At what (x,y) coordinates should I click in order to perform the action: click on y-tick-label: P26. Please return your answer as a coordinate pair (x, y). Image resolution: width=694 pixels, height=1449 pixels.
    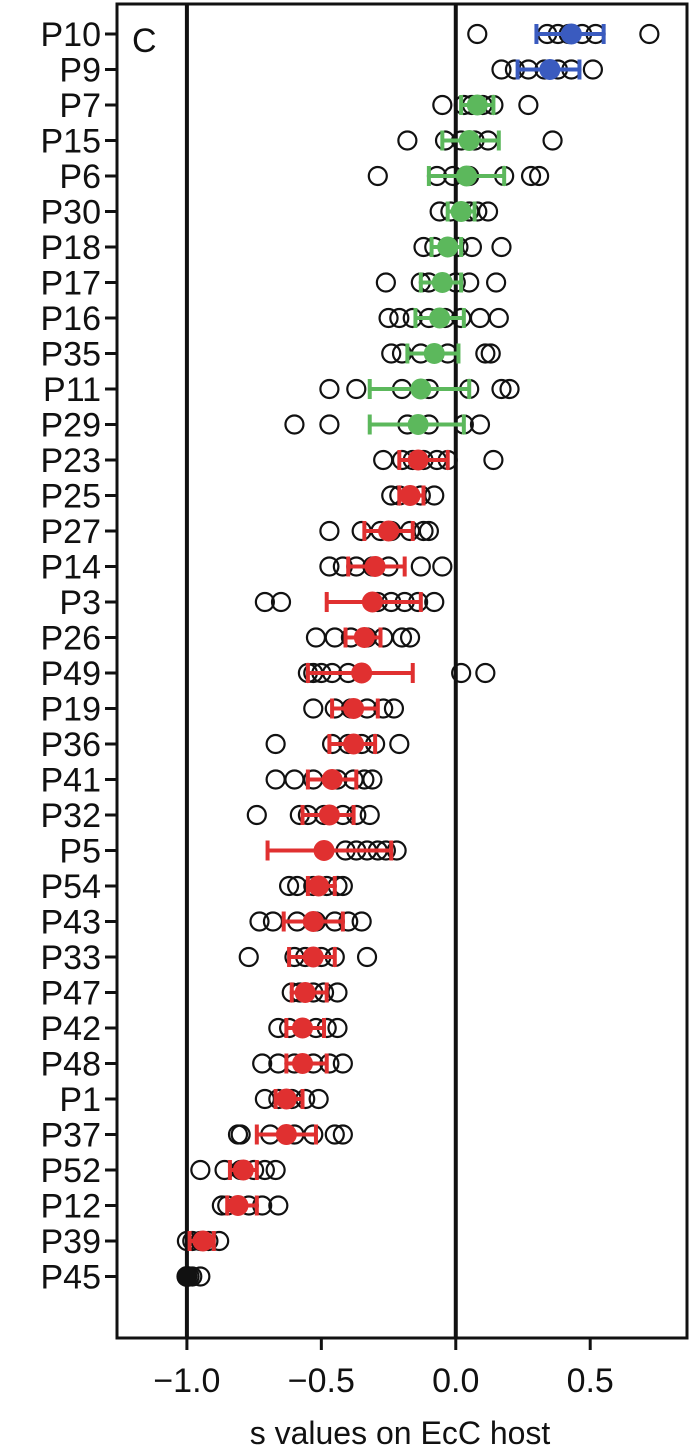
    Looking at the image, I should click on (71, 639).